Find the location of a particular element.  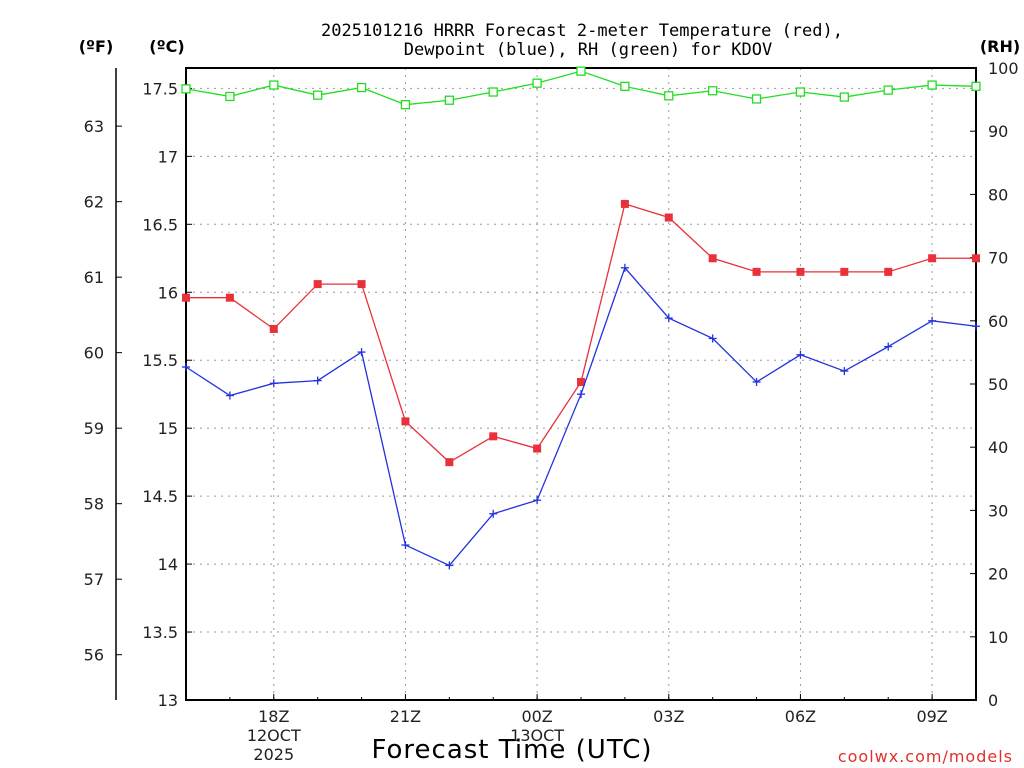

rh-tick-label: 50 is located at coordinates (998, 384).